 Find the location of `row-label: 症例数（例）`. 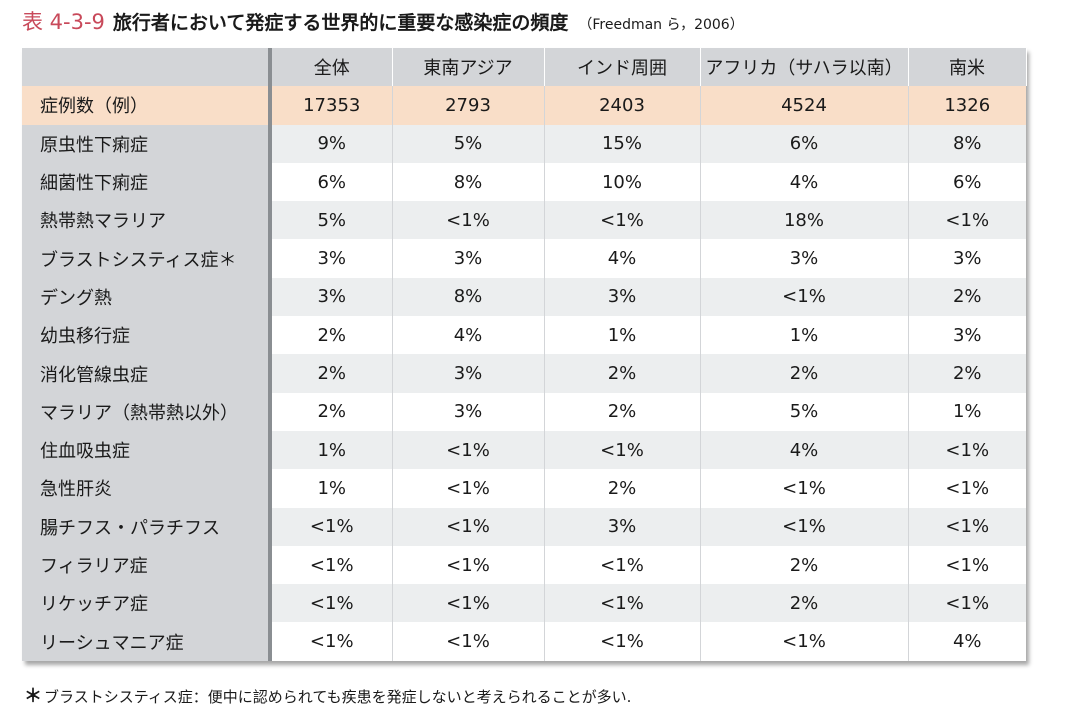

row-label: 症例数（例） is located at coordinates (147, 105).